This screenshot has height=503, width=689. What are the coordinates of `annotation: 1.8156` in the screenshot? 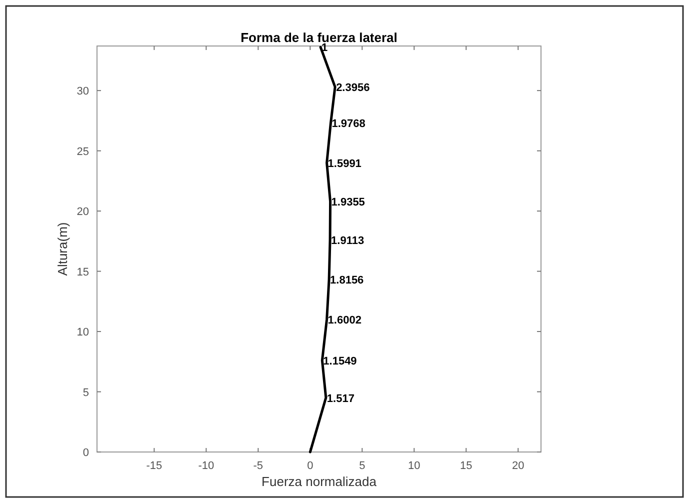 It's located at (347, 280).